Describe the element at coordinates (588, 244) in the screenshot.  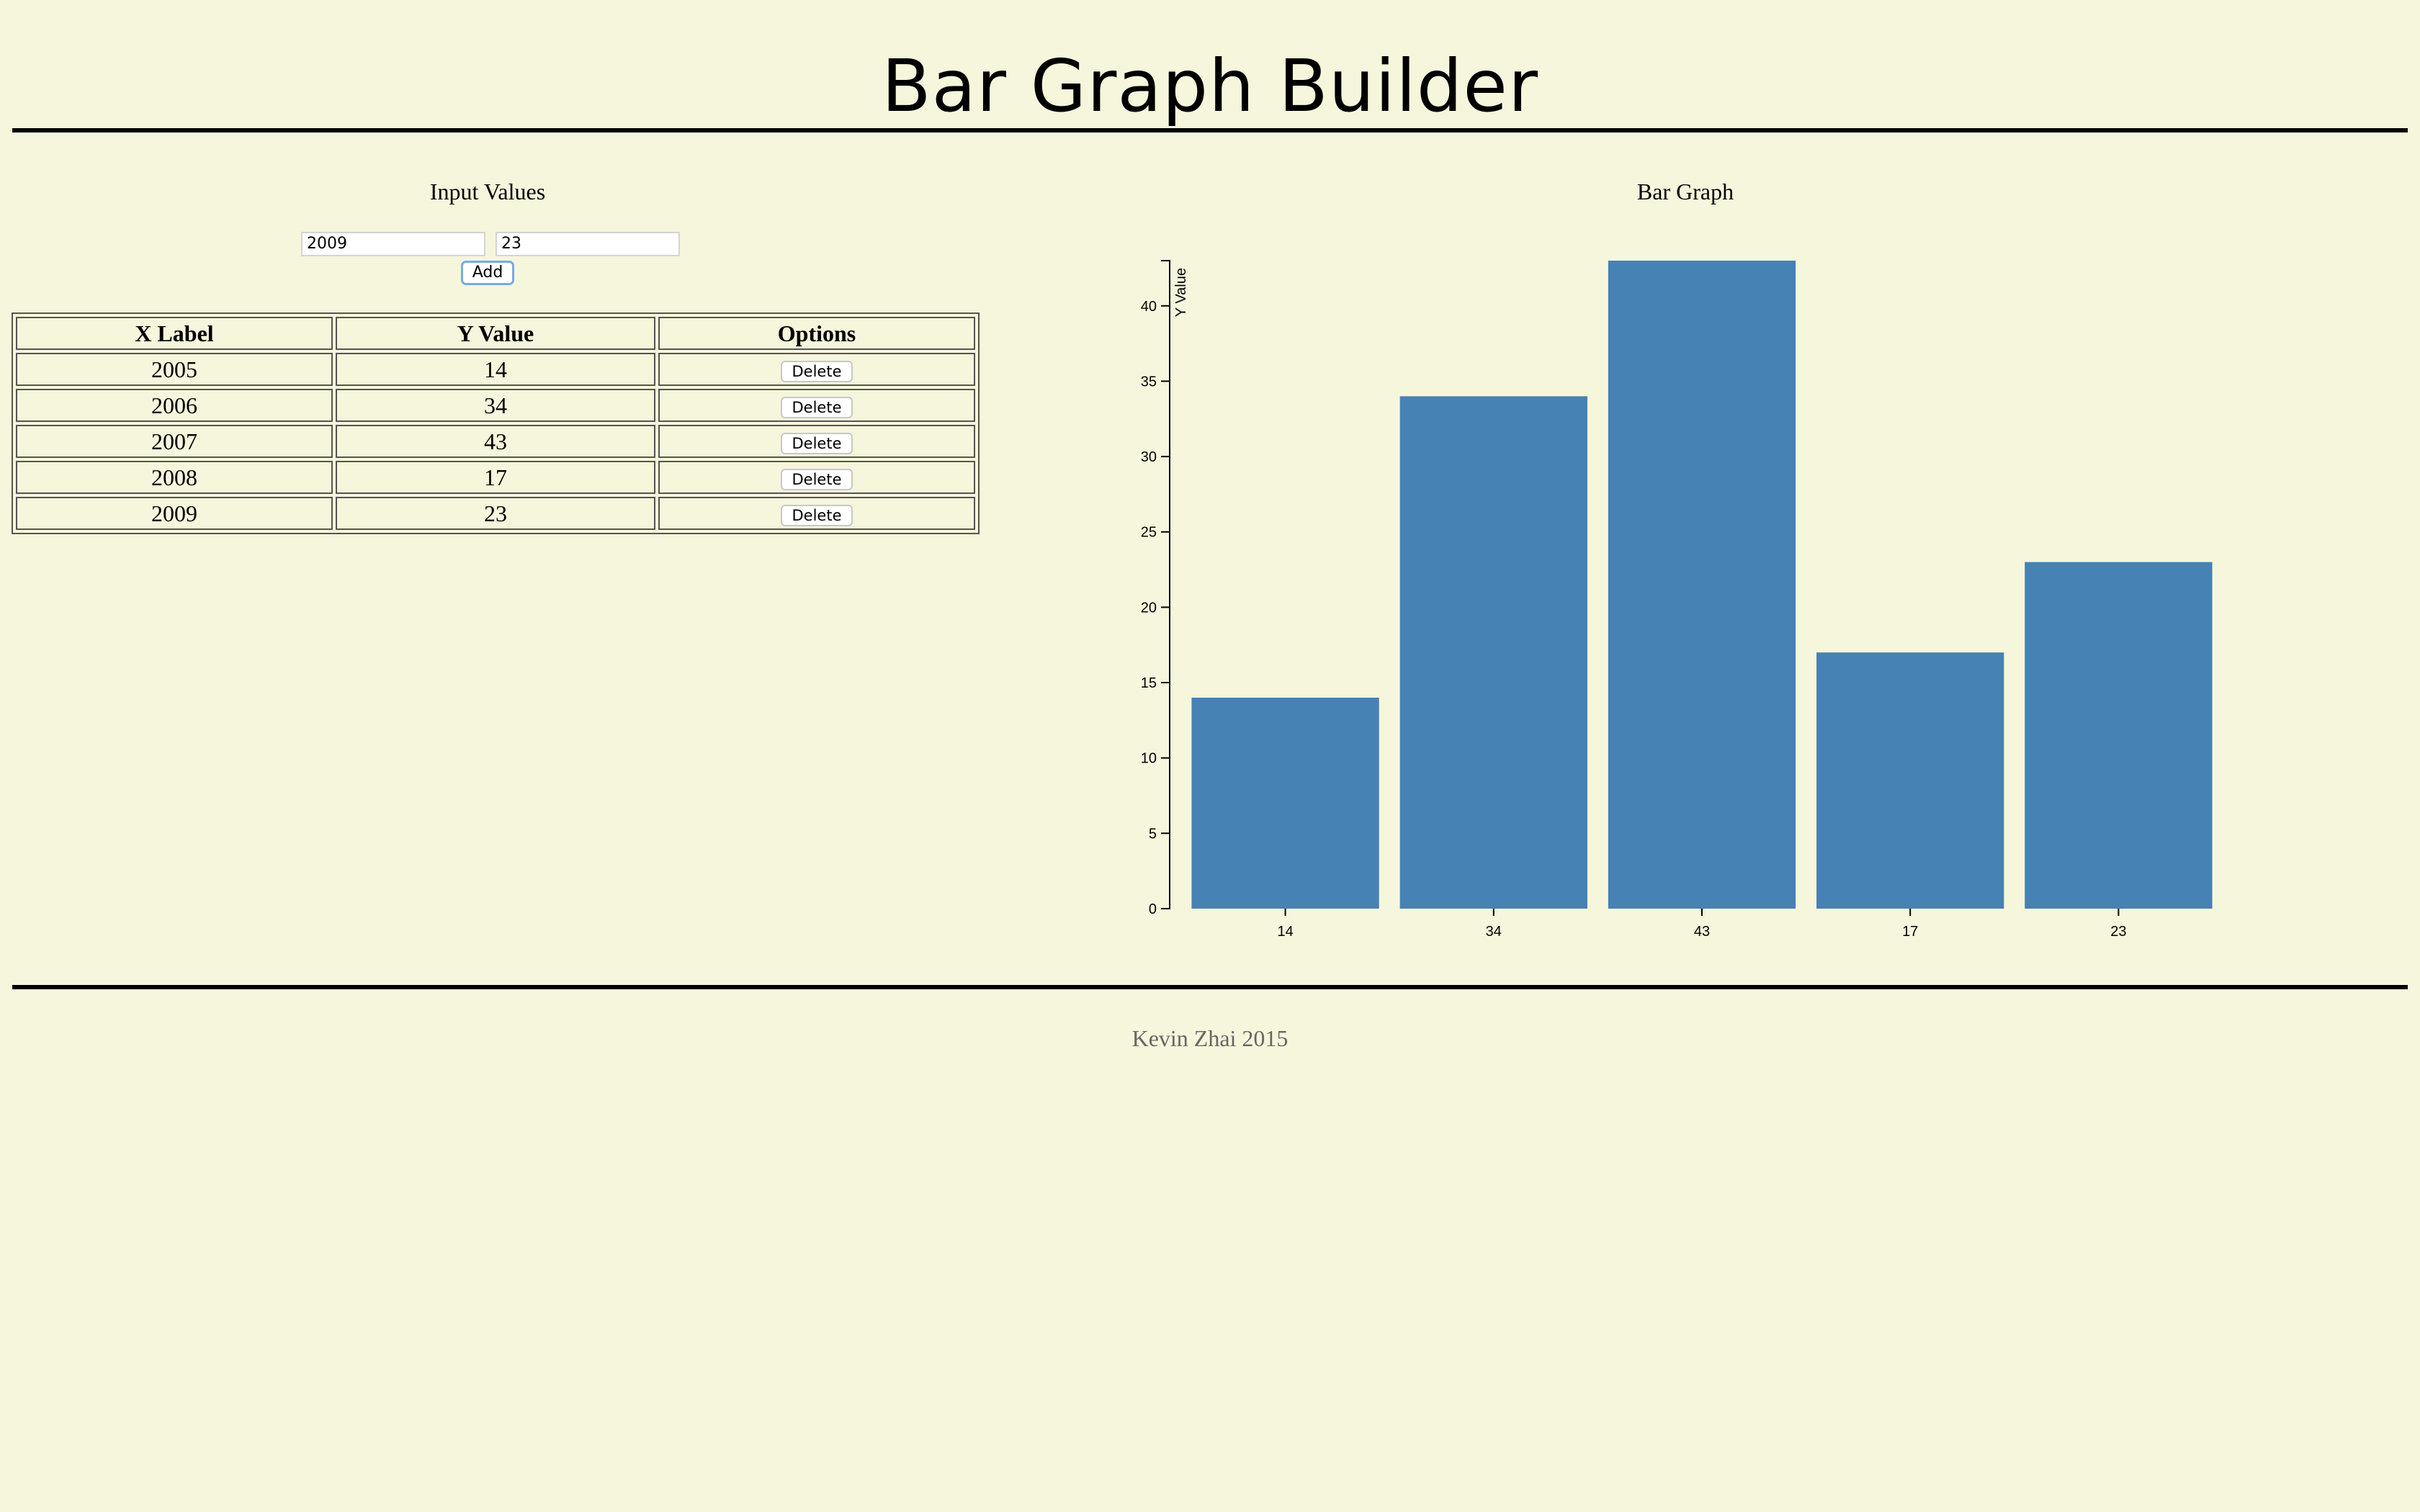
I see `y-value-input: 23` at that location.